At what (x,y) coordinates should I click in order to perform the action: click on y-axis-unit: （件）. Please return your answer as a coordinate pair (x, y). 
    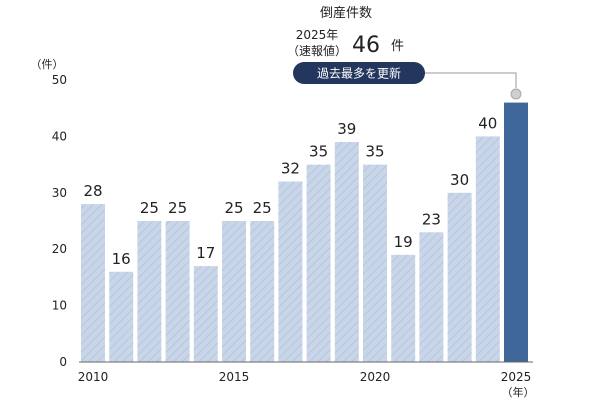
    Looking at the image, I should click on (47, 64).